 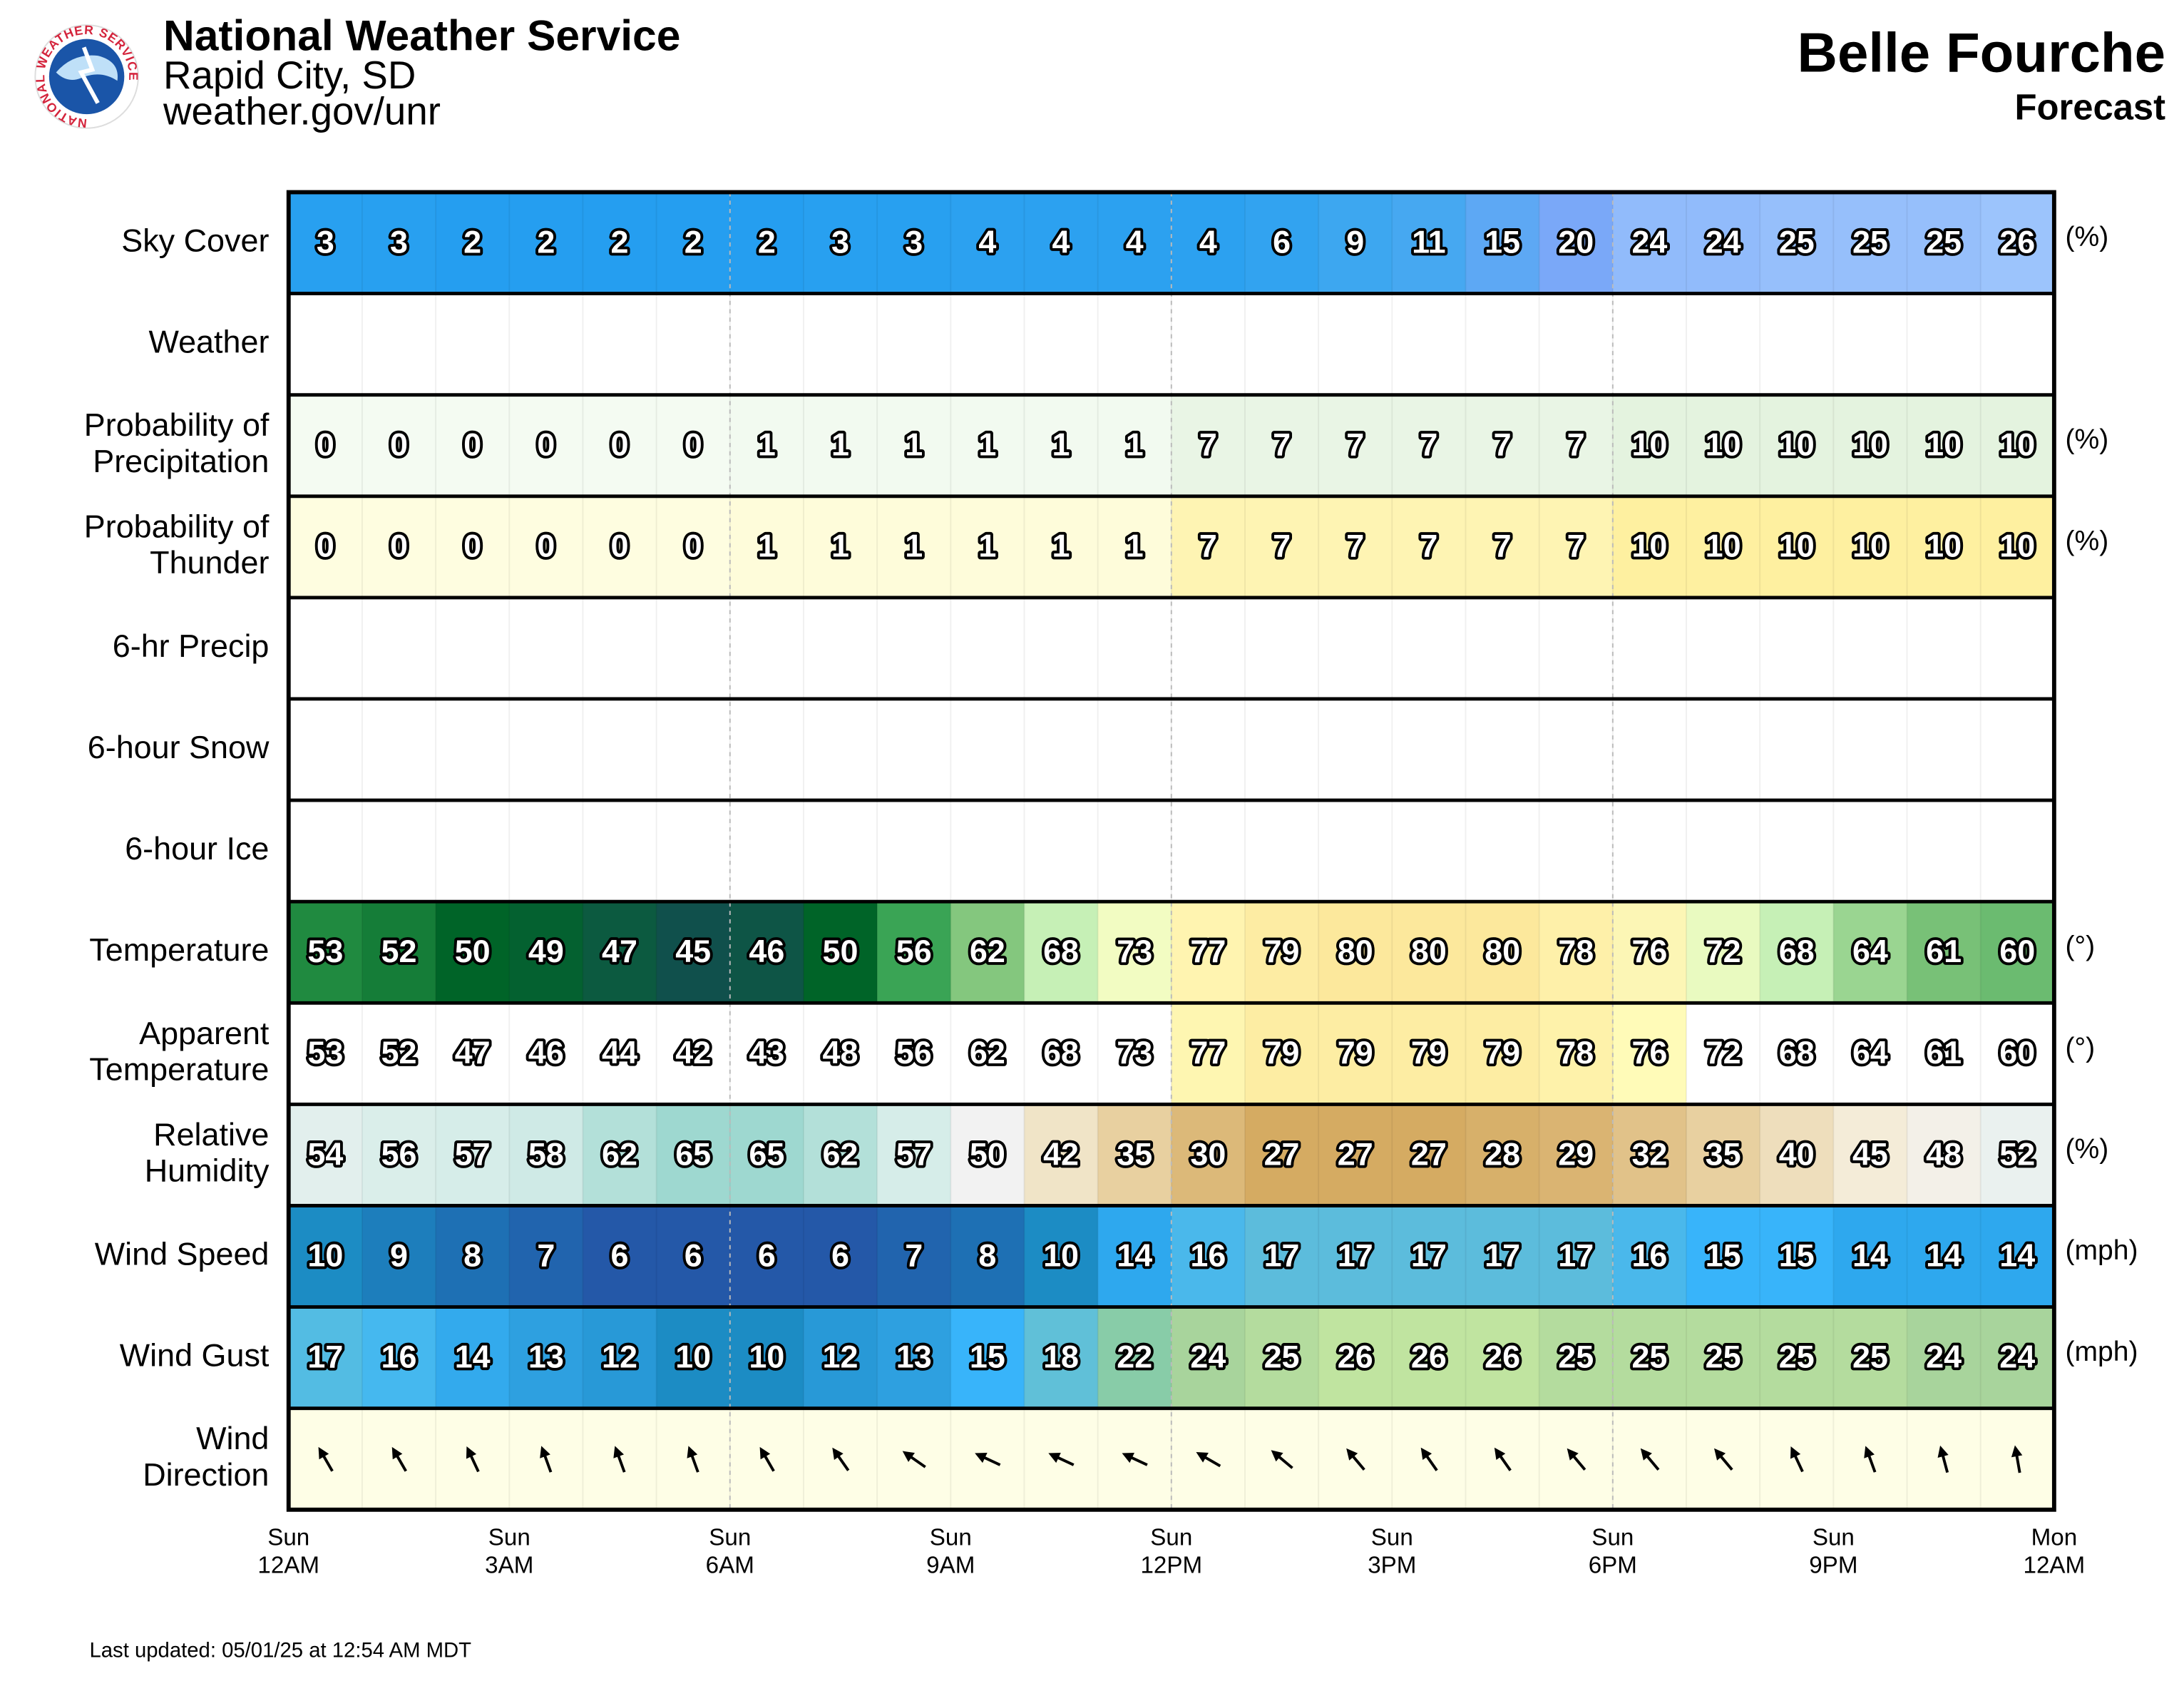 I want to click on cell-value: 22, so click(x=1134, y=1356).